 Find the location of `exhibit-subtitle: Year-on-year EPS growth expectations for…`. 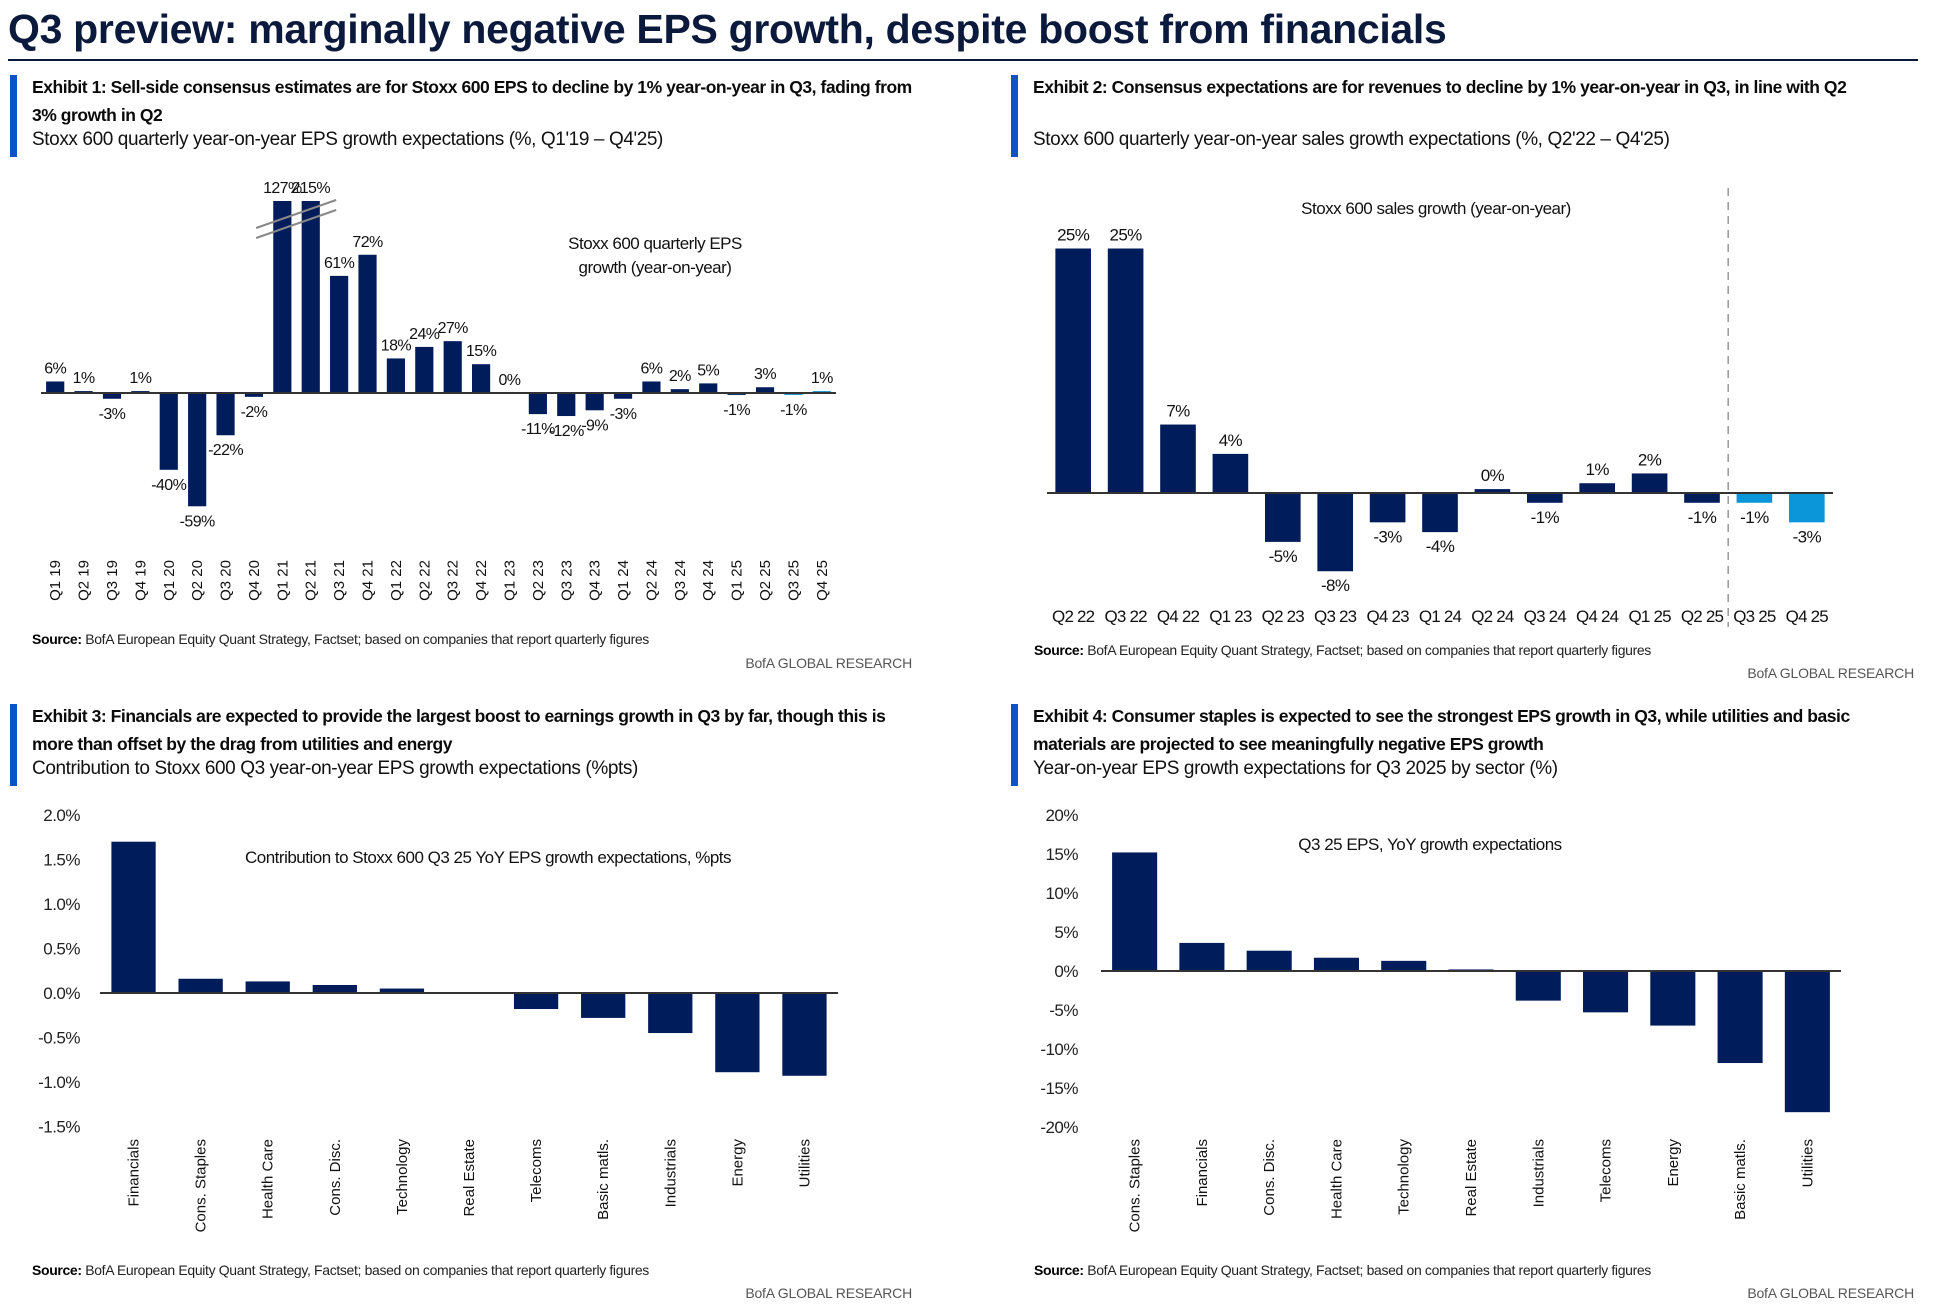

exhibit-subtitle: Year-on-year EPS growth expectations for… is located at coordinates (1295, 768).